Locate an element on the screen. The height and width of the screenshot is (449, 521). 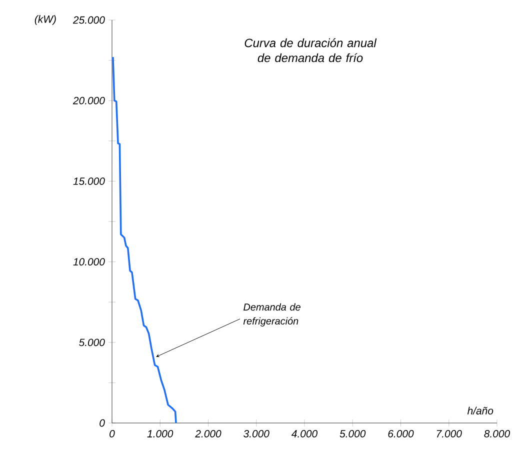
x-tick-label: 4.000 is located at coordinates (304, 434).